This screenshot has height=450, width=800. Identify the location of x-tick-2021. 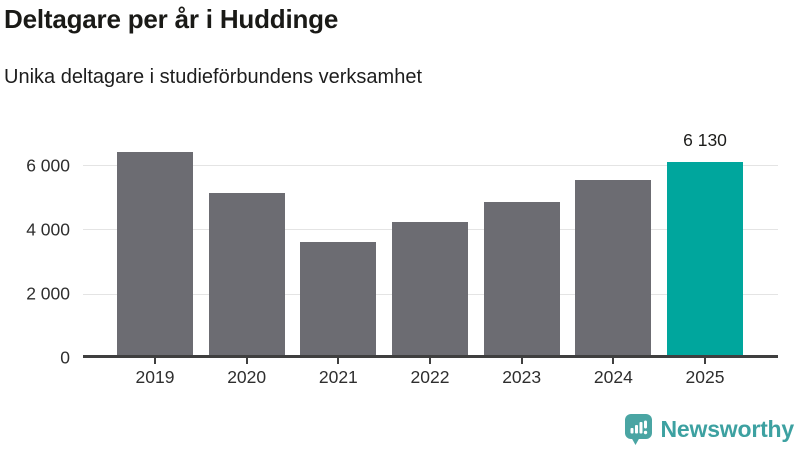
(338, 361).